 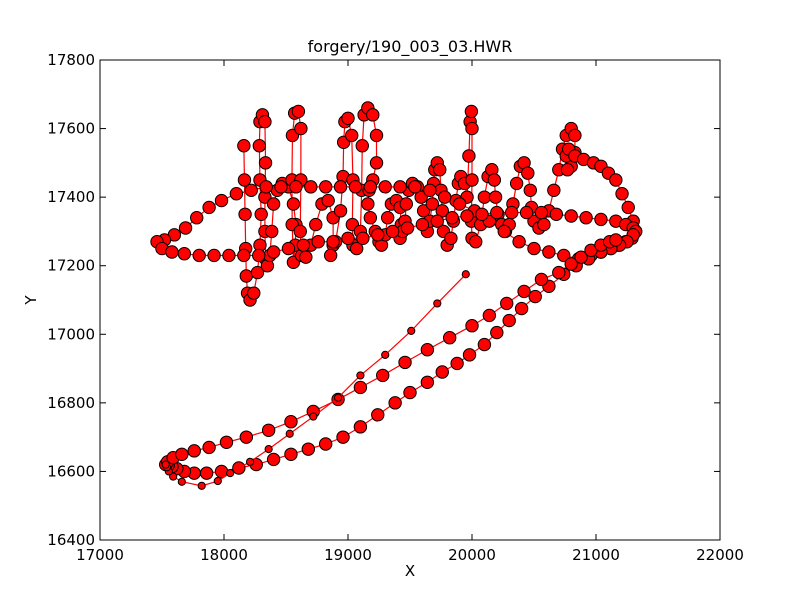 What do you see at coordinates (71, 403) in the screenshot?
I see `y-tick-label: 16800` at bounding box center [71, 403].